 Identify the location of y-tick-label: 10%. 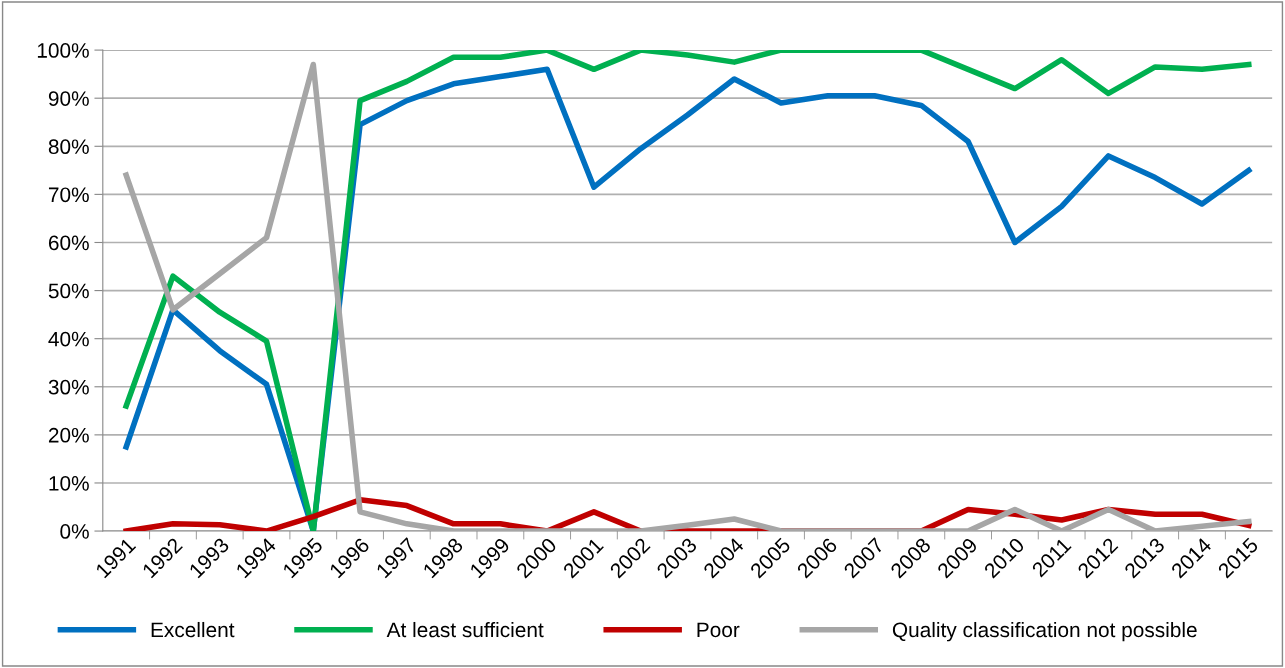
(69, 483).